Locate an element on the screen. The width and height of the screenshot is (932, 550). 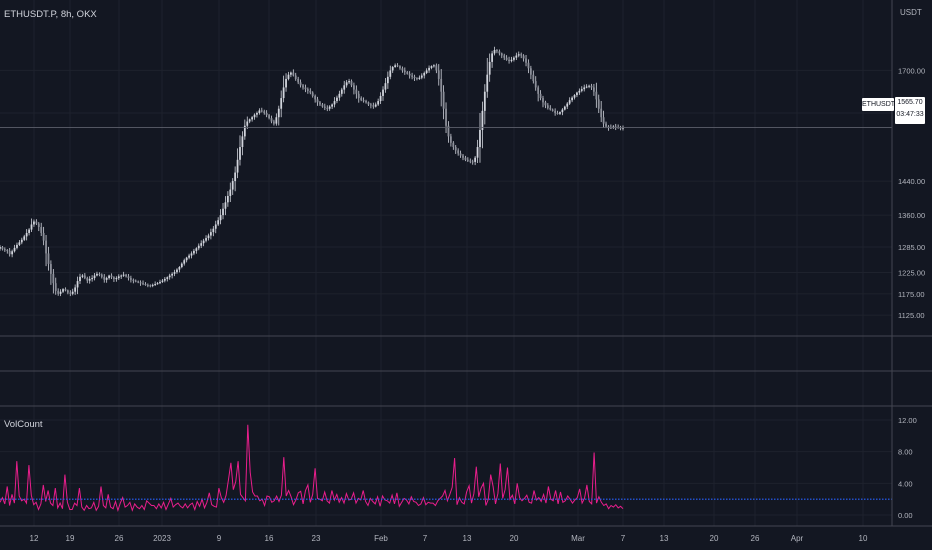
price-tick-label: 1440.00 is located at coordinates (911, 181).